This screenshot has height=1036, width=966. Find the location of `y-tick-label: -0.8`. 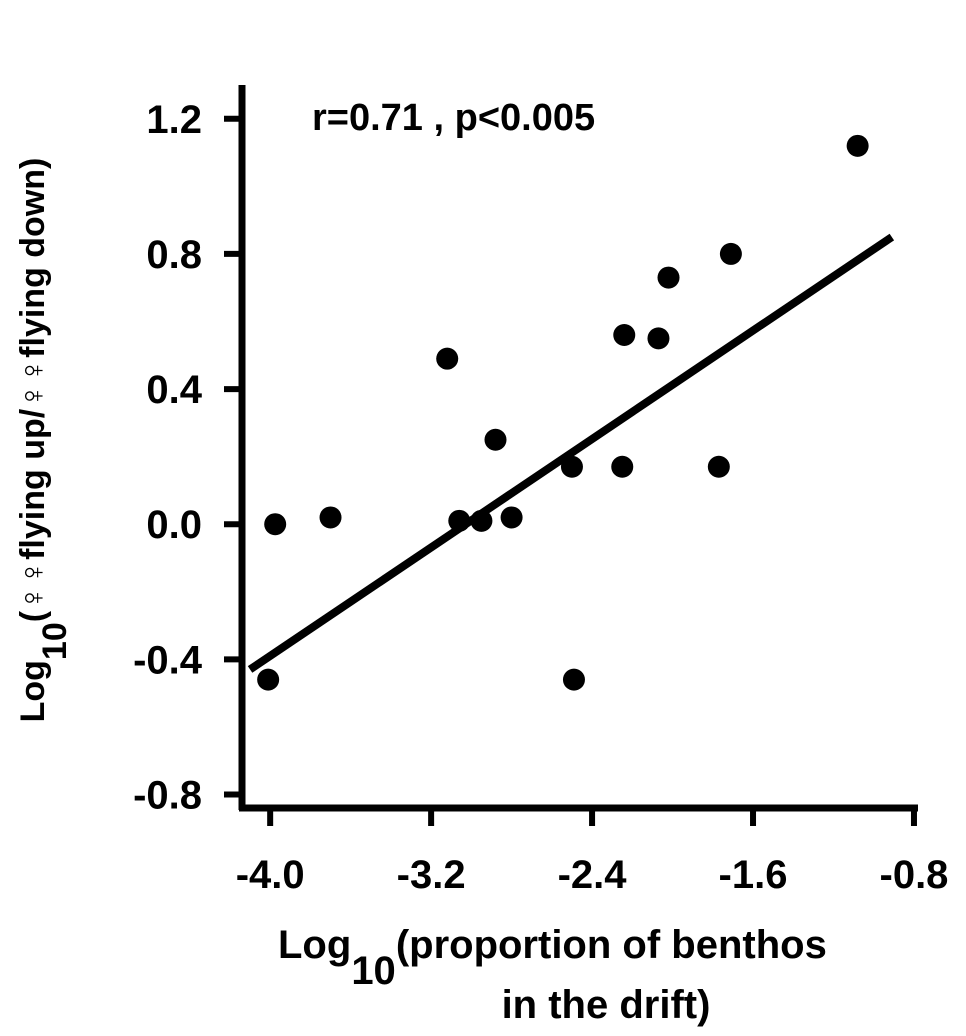

y-tick-label: -0.8 is located at coordinates (167, 795).